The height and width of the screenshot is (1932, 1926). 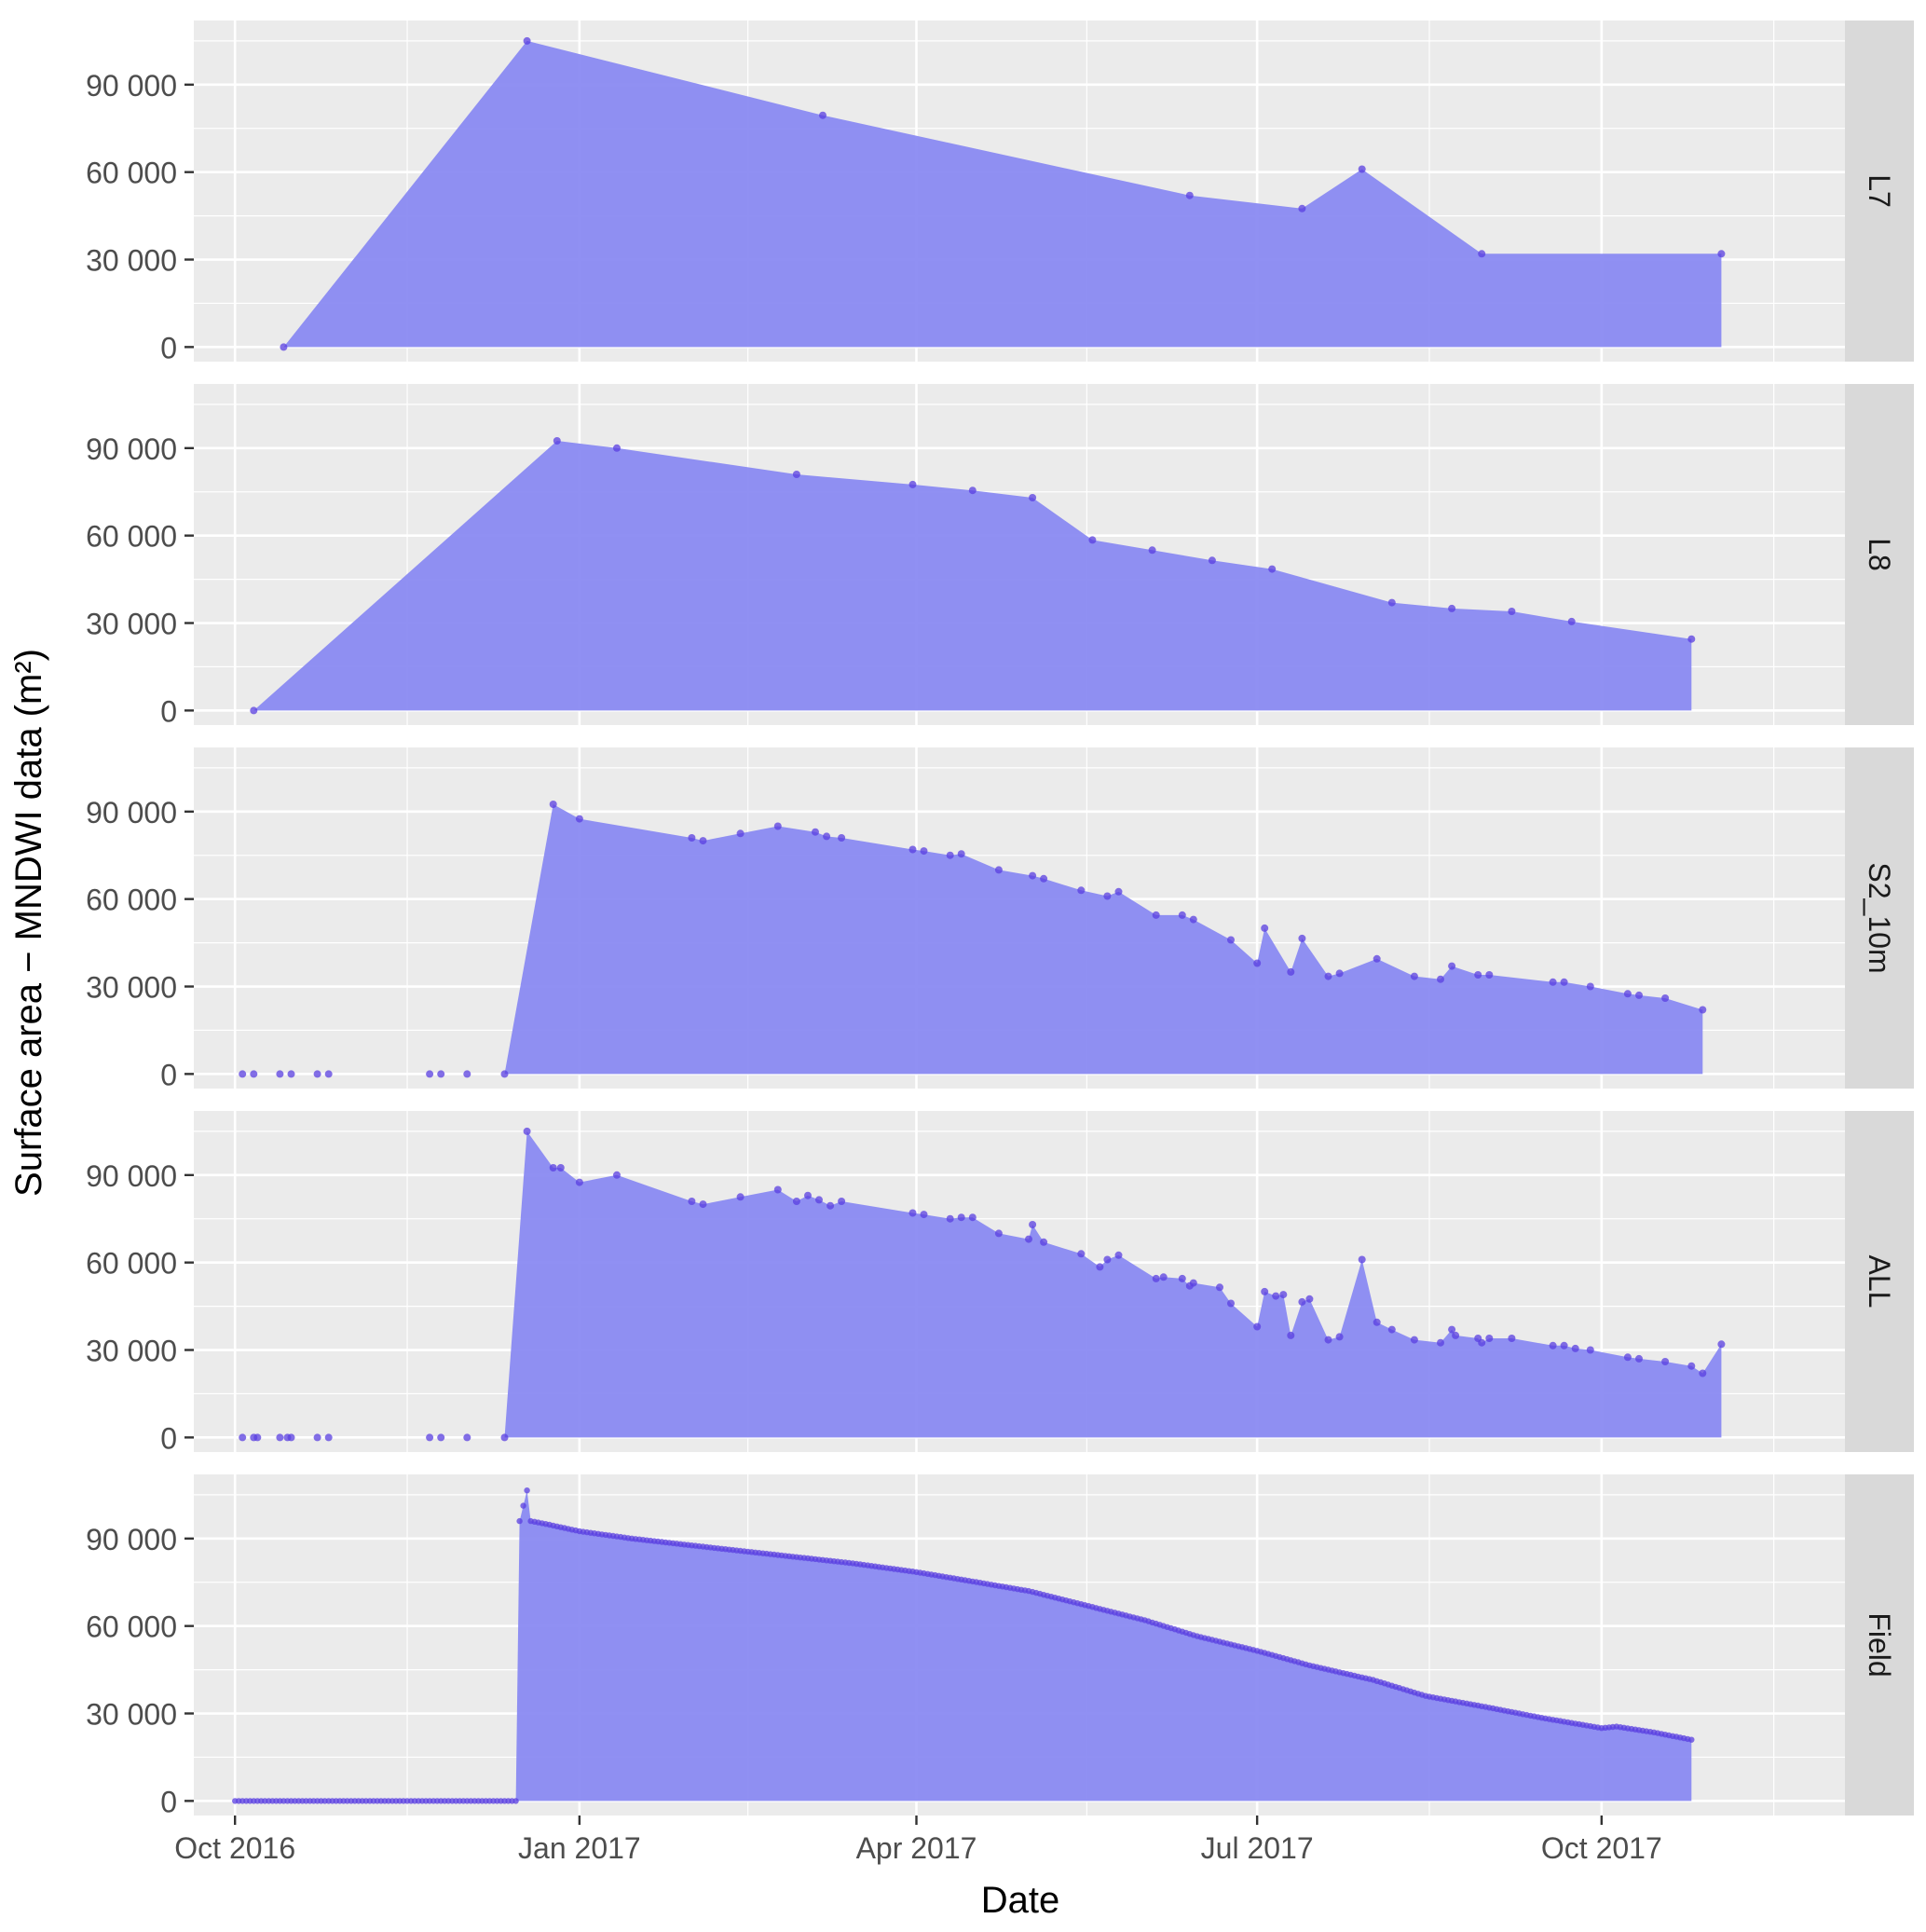 I want to click on x-tick-label: Jul 2017, so click(x=1257, y=1848).